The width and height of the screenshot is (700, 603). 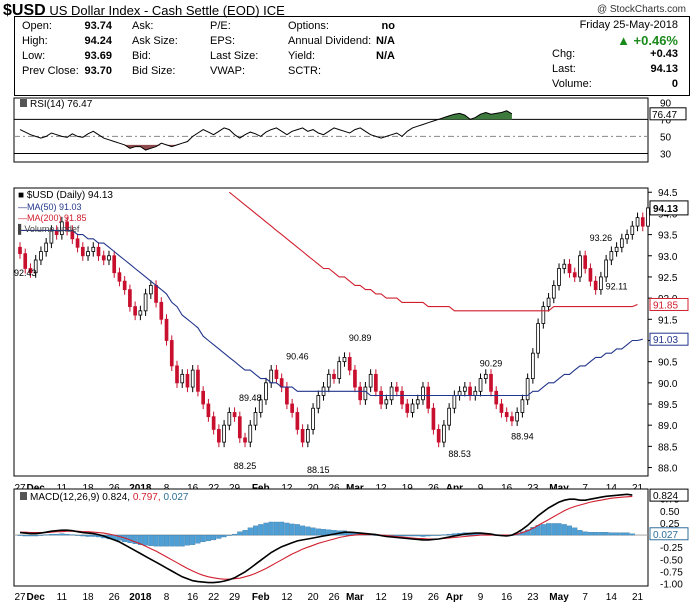 I want to click on macd-tick-label: -0.25, so click(x=671, y=548).